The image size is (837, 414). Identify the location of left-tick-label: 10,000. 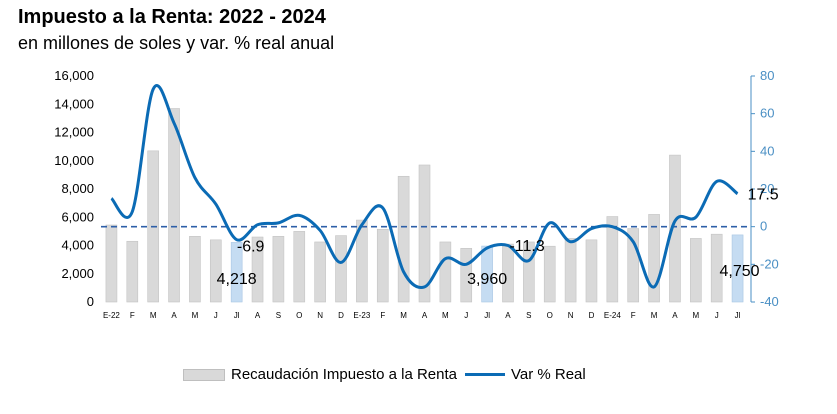
(74, 160).